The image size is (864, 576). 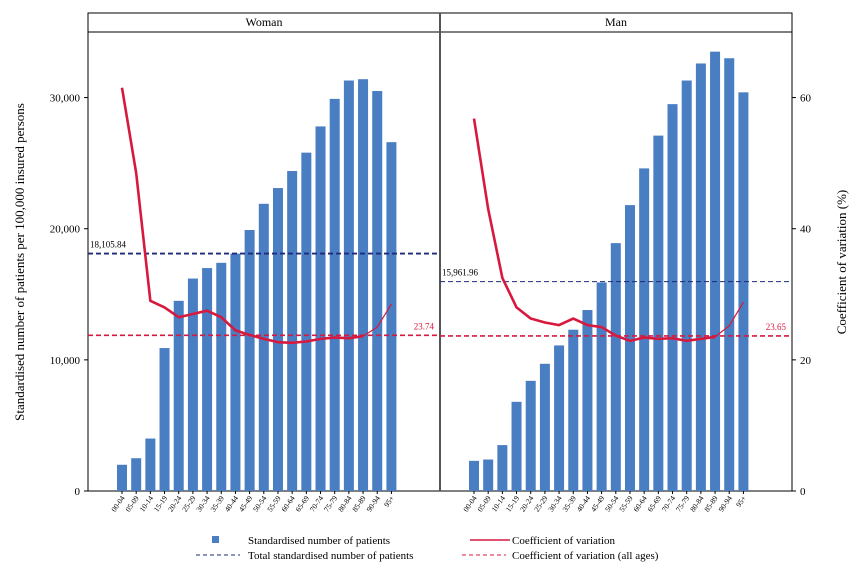 I want to click on legend-label: Coefficient of variation, so click(x=564, y=541).